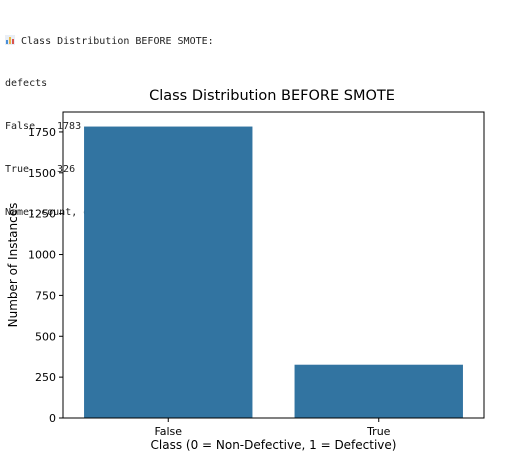  Describe the element at coordinates (45, 295) in the screenshot. I see `y-tick-label: 750` at that location.